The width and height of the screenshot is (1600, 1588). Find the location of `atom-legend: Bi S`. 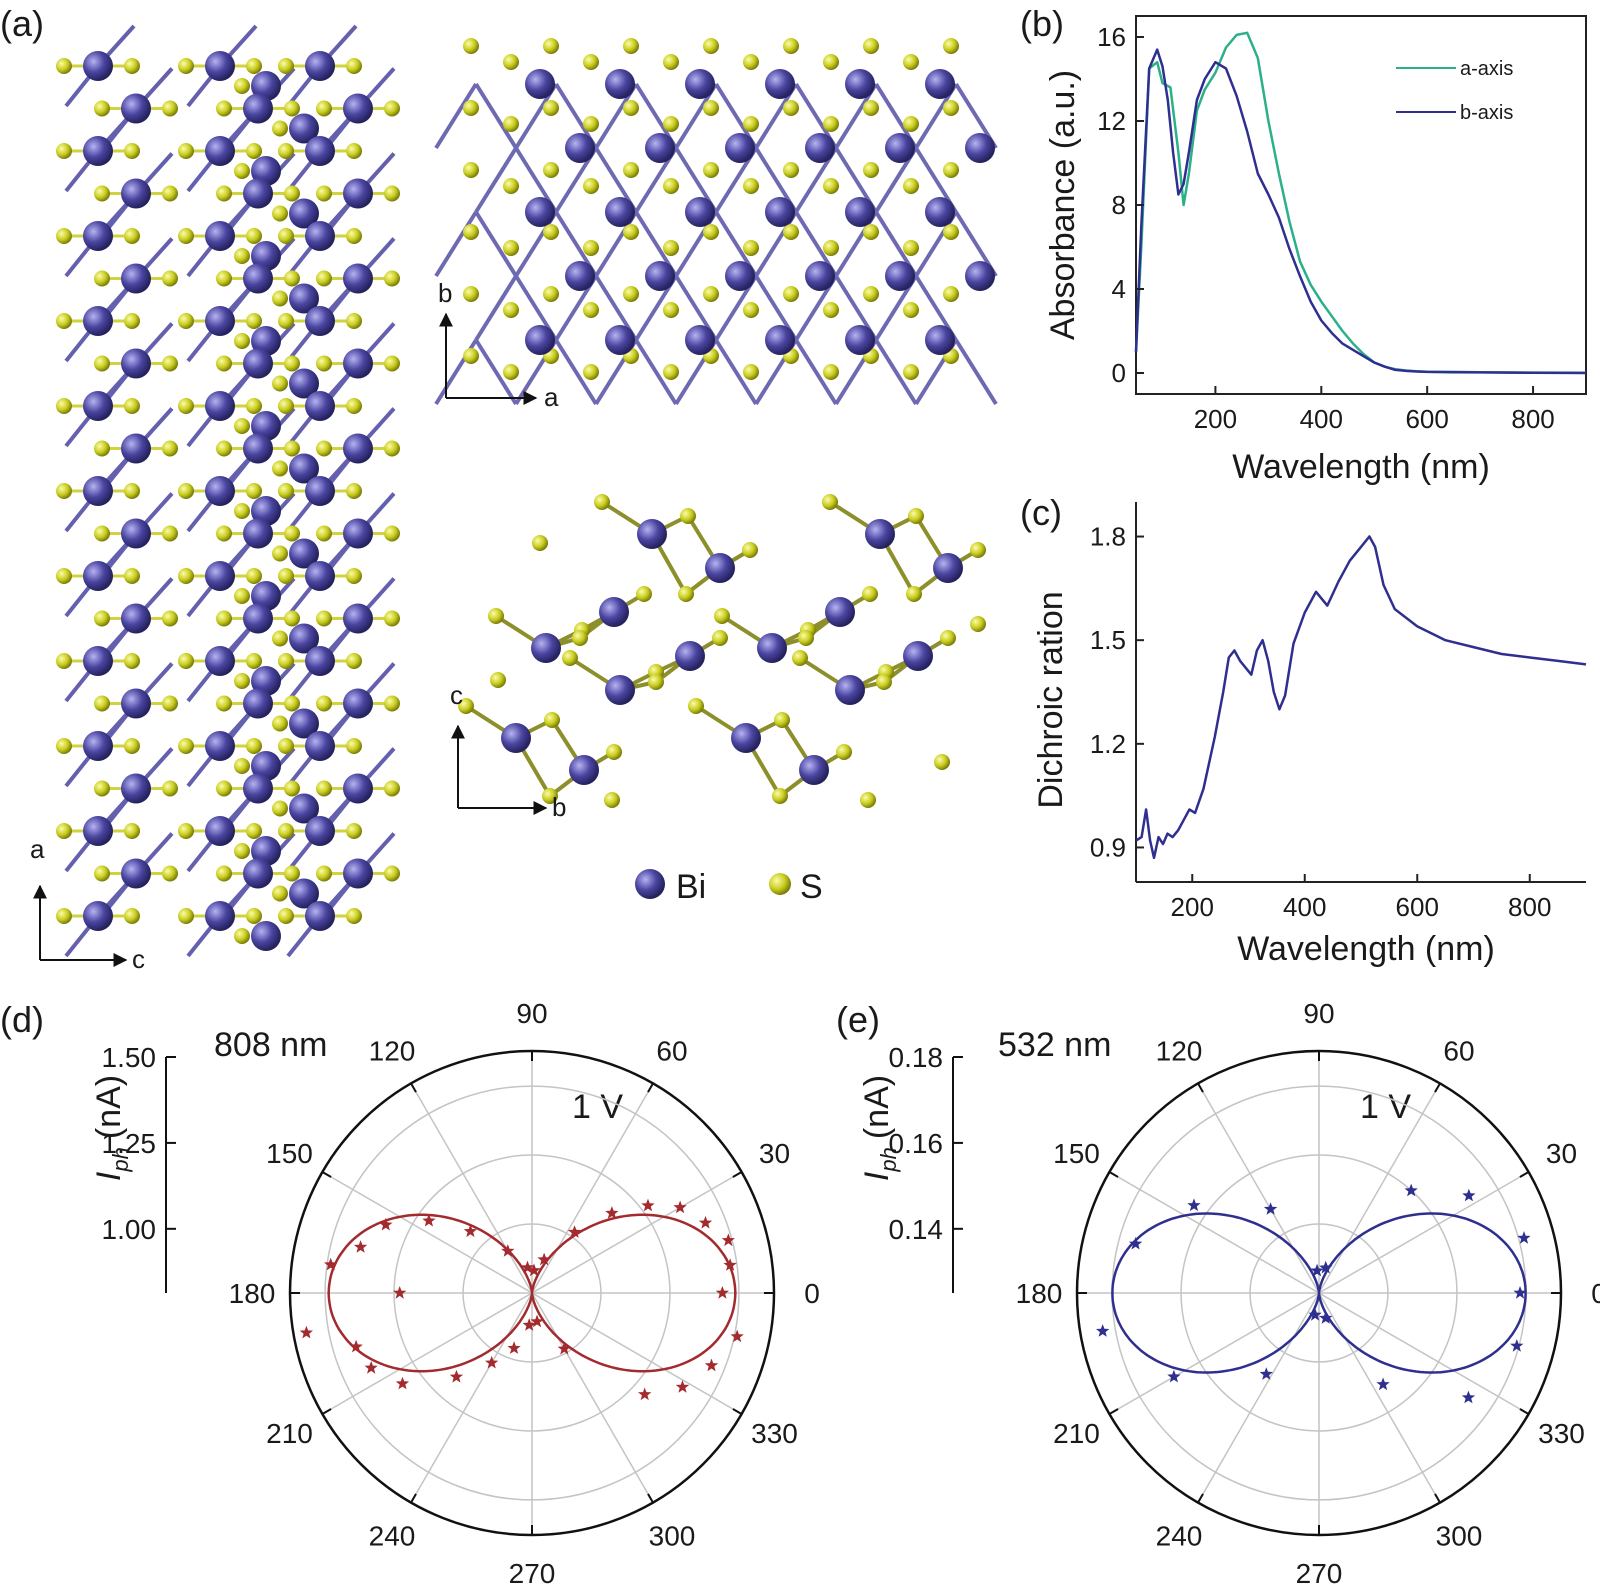

atom-legend: Bi S is located at coordinates (729, 887).